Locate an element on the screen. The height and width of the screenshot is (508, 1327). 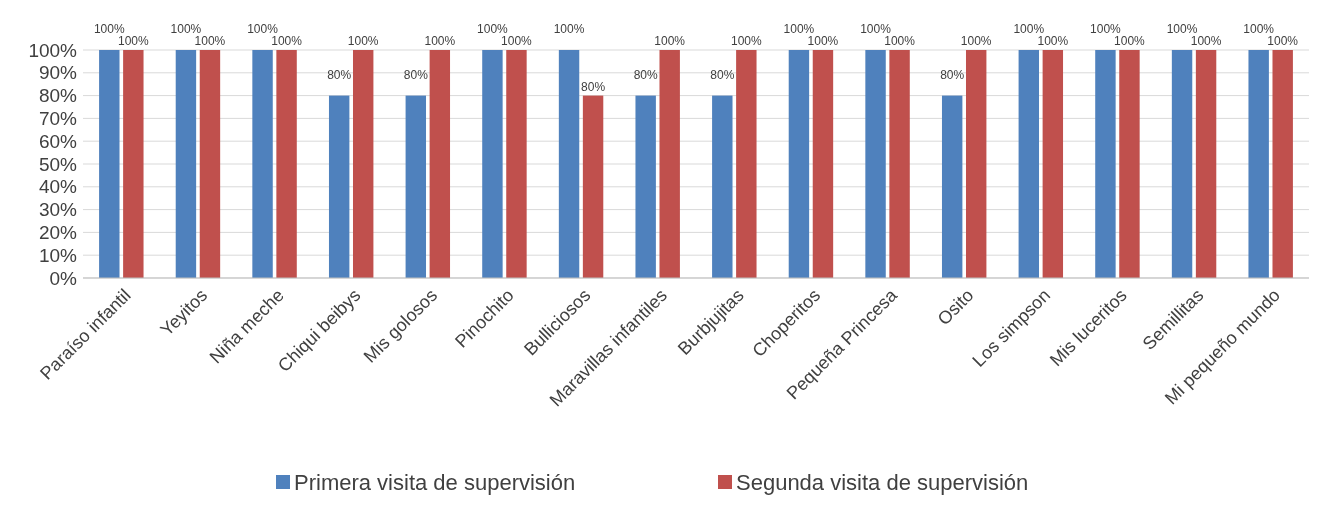
y-tick-label: 40% is located at coordinates (58, 187).